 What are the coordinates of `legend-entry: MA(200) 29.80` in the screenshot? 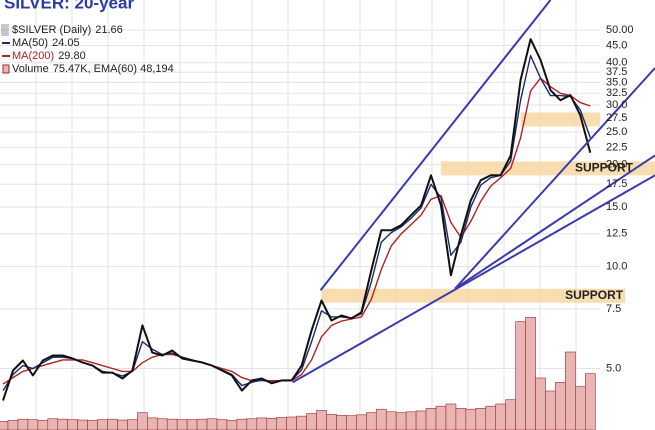 It's located at (49, 56).